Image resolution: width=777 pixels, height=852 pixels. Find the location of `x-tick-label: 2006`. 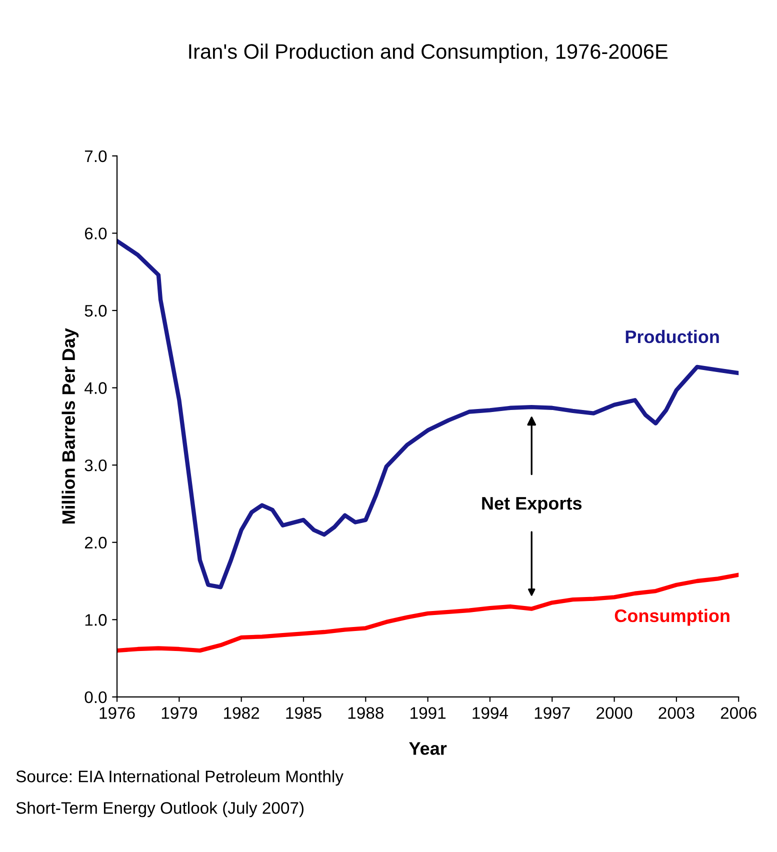

x-tick-label: 2006 is located at coordinates (738, 713).